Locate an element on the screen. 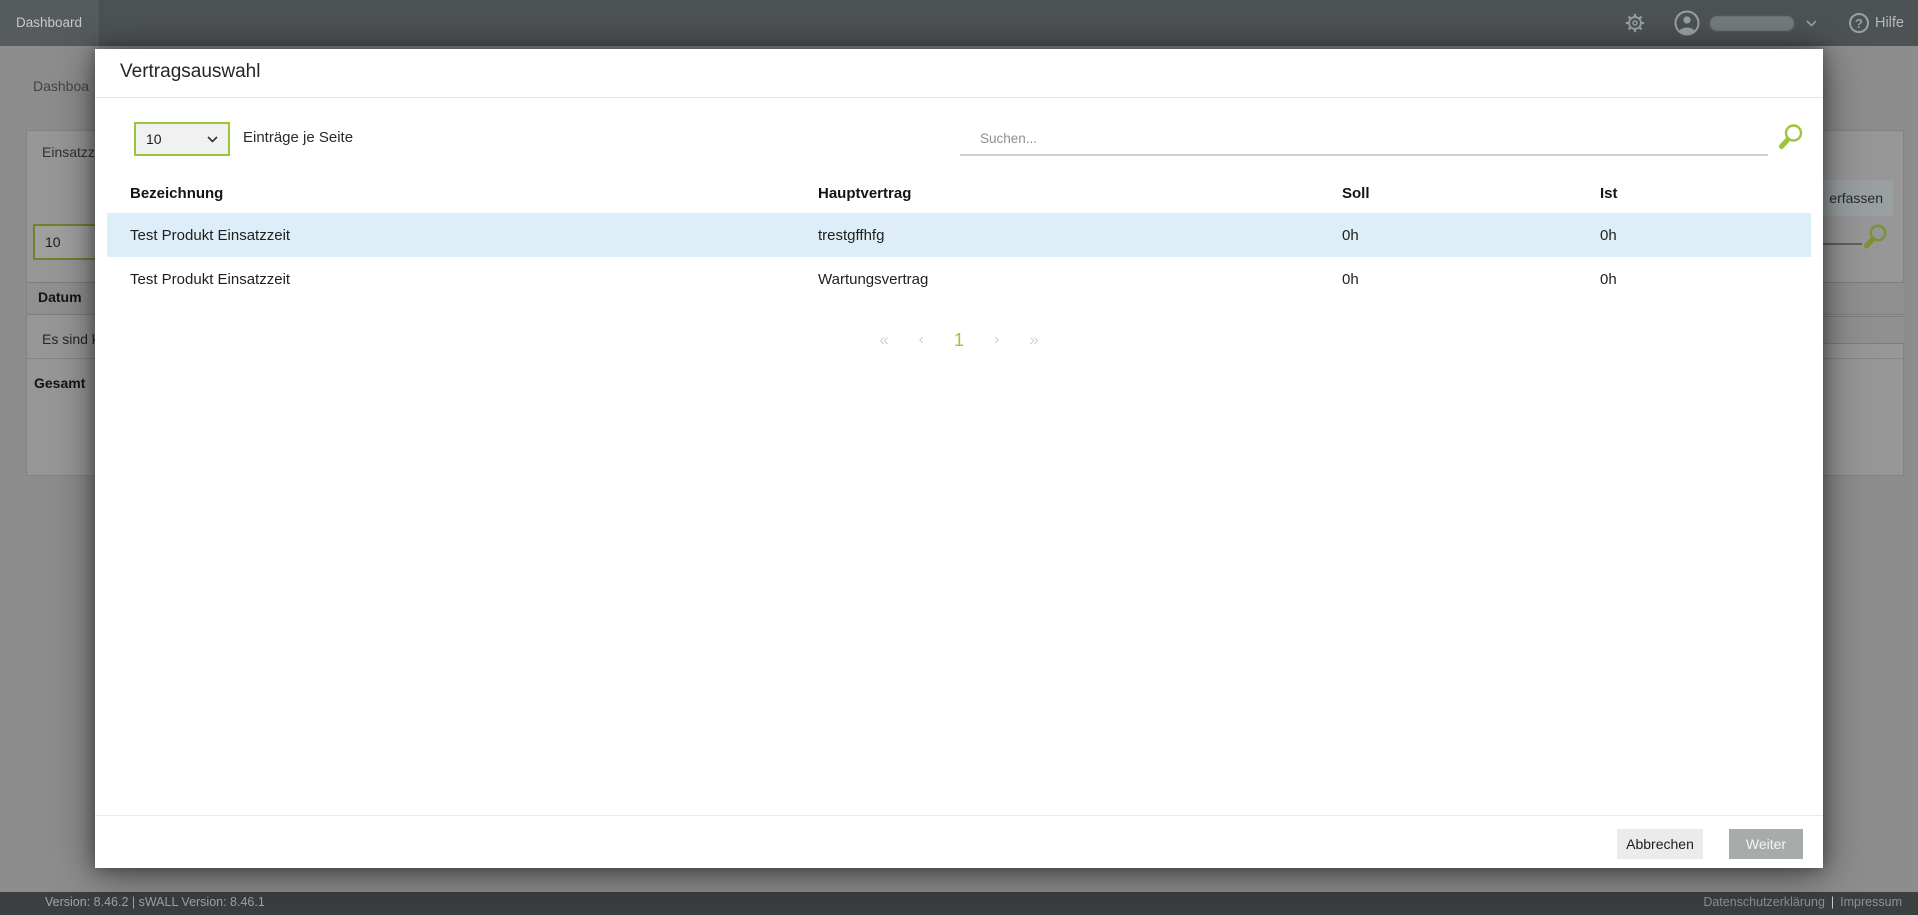 The image size is (1918, 915). dialog-title: Vertragsauswahl is located at coordinates (190, 71).